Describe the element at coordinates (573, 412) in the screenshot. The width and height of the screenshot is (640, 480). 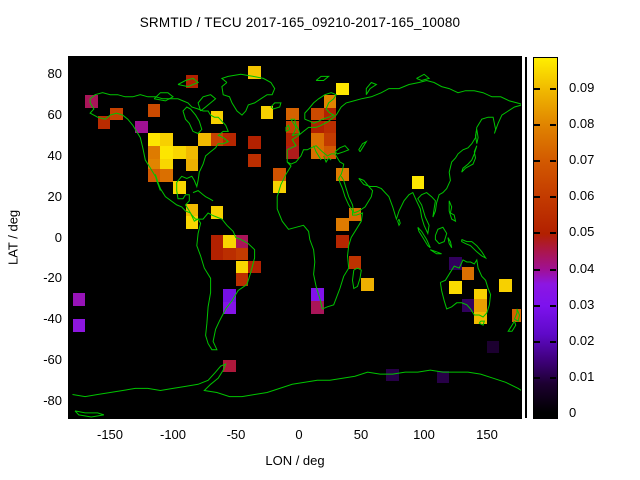
I see `colorbar-tick-label: 0` at that location.